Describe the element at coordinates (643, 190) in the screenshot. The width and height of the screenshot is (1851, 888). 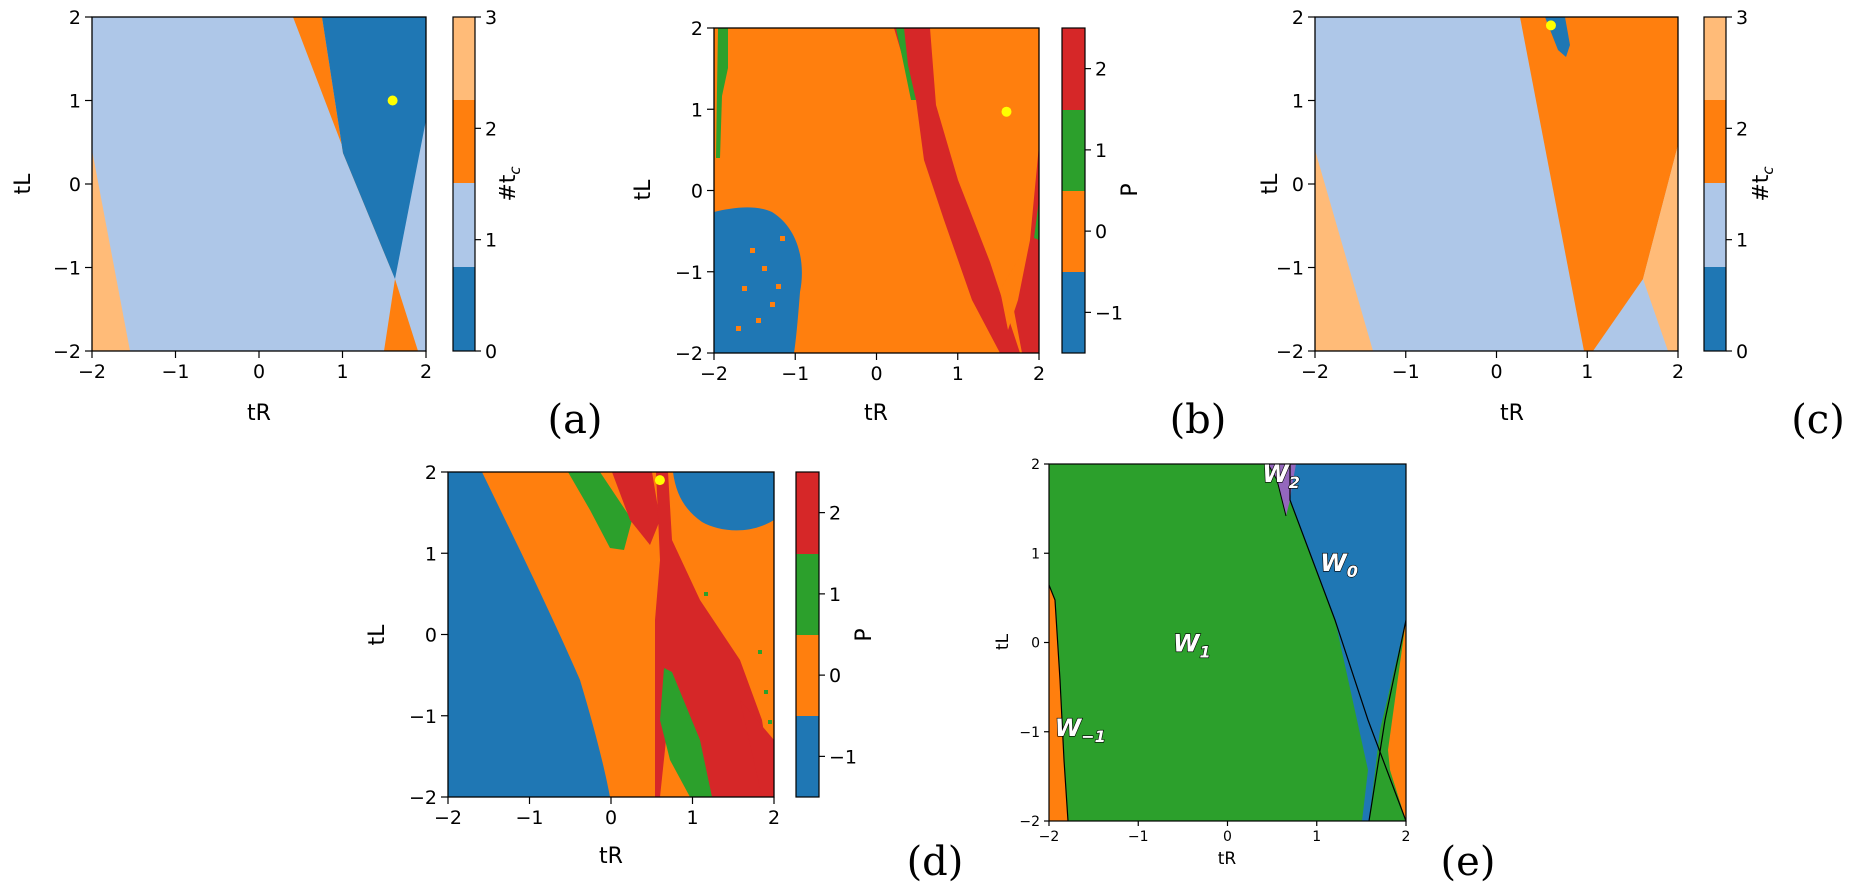
I see `panel-b-ylabel: tL` at that location.